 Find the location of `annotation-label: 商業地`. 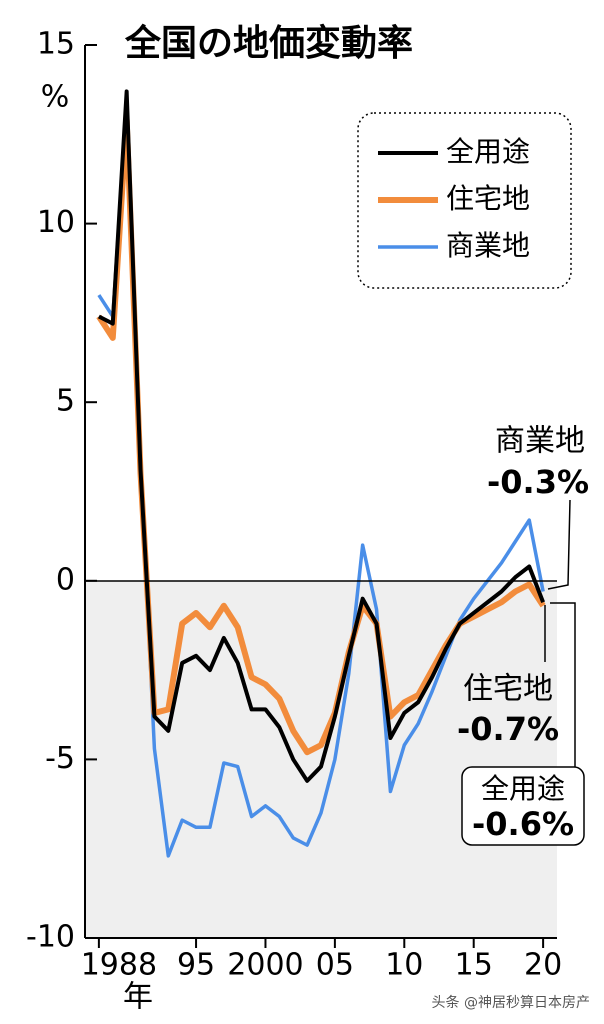

annotation-label: 商業地 is located at coordinates (540, 441).